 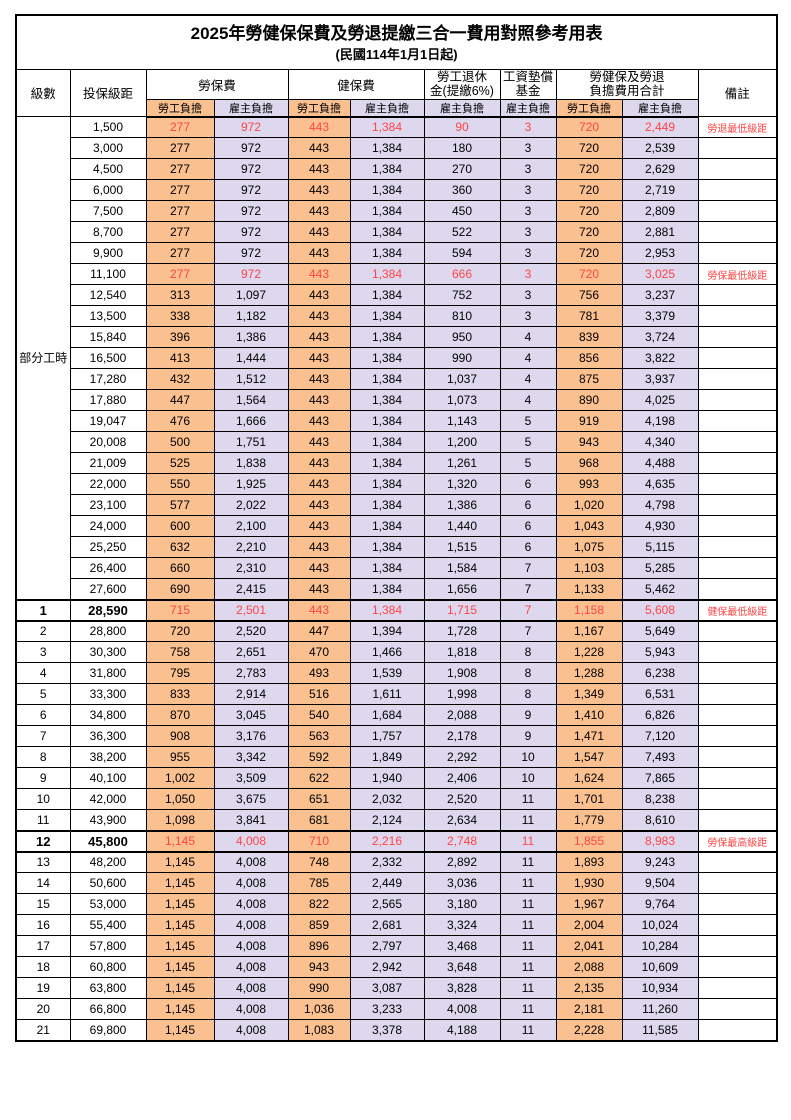 What do you see at coordinates (660, 484) in the screenshot?
I see `total-employer-cell: 4,635` at bounding box center [660, 484].